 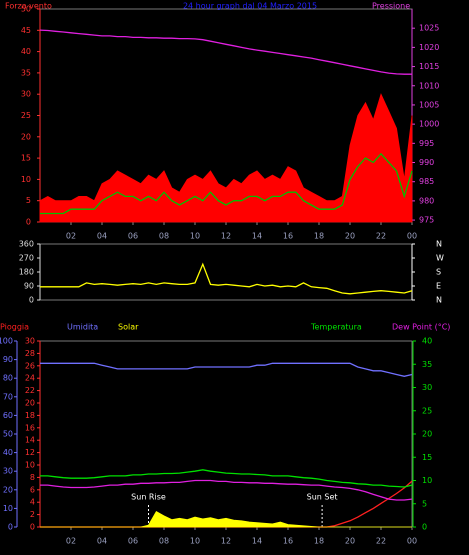 I want to click on legend-entry: Umidita, so click(x=82, y=327).